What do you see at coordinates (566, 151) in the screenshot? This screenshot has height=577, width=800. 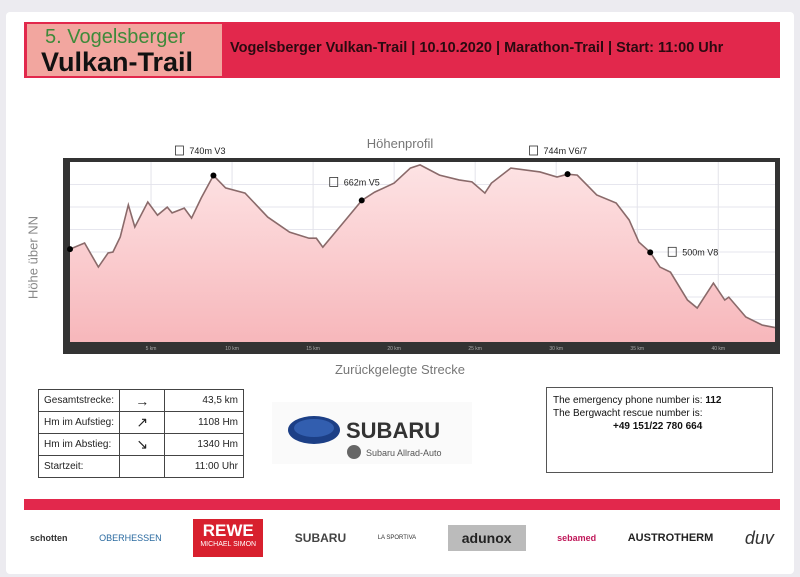 I see `aid-station-label: 744m V6/7` at bounding box center [566, 151].